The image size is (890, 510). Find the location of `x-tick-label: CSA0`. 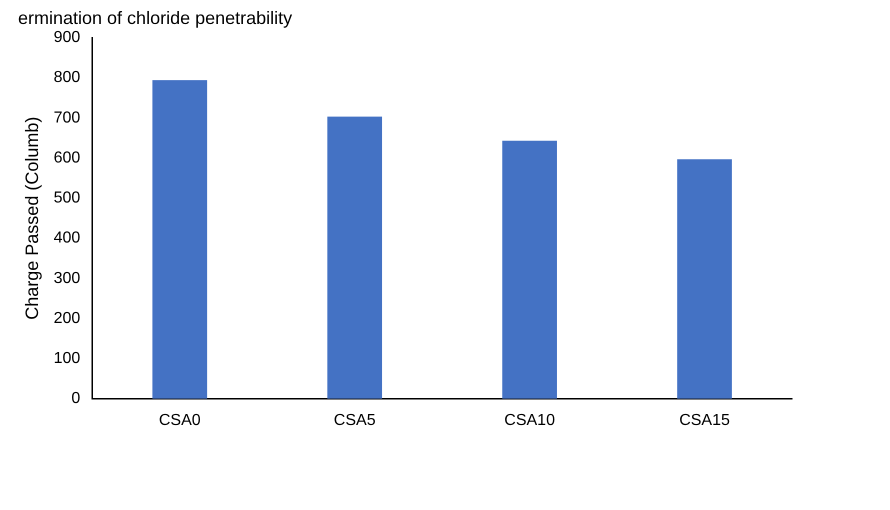

x-tick-label: CSA0 is located at coordinates (179, 420).